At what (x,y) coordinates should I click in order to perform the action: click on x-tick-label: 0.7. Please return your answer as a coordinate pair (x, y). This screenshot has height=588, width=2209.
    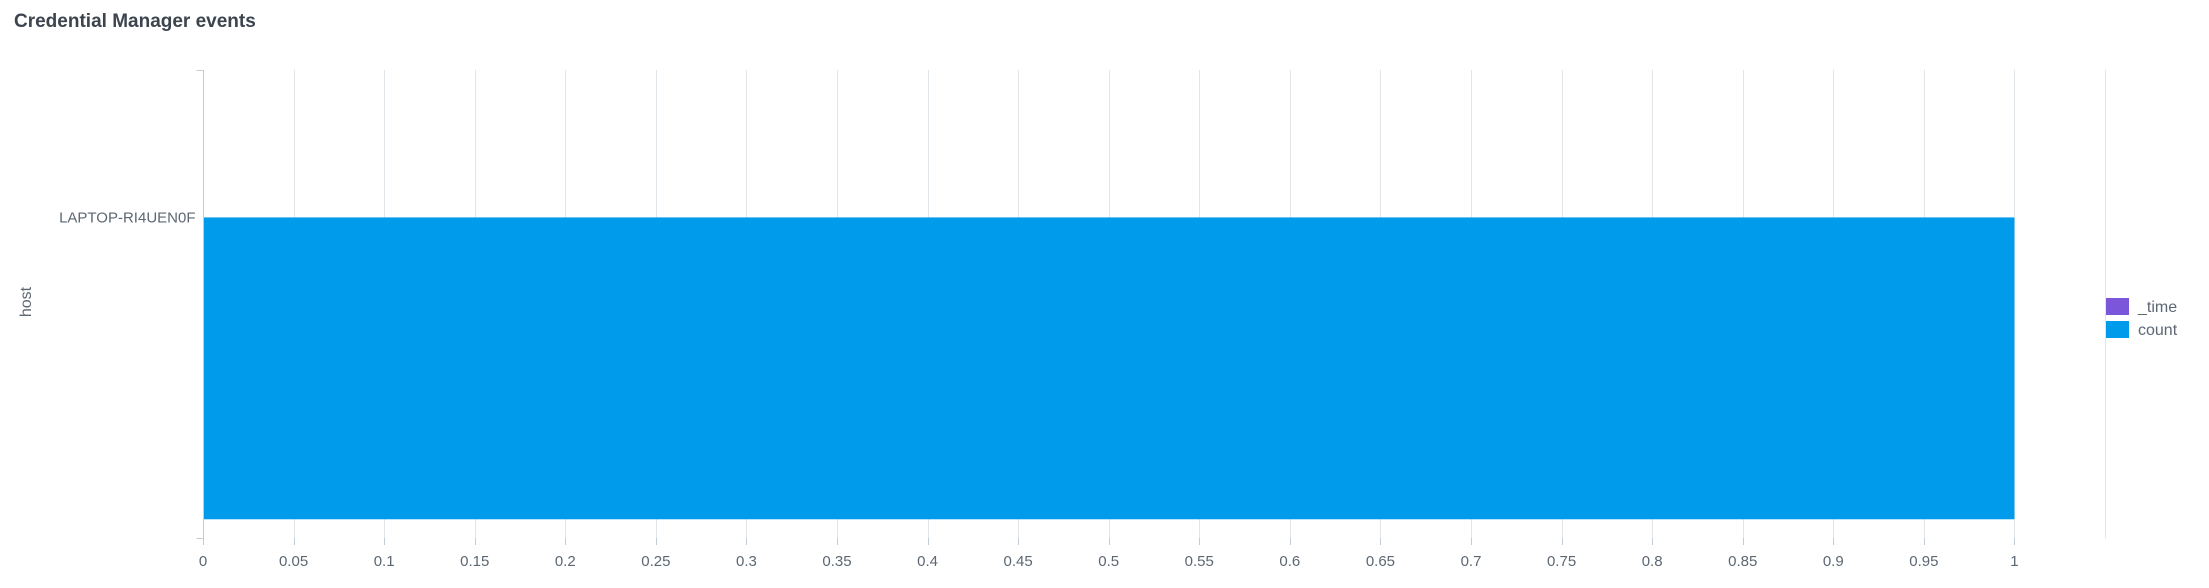
    Looking at the image, I should click on (1471, 561).